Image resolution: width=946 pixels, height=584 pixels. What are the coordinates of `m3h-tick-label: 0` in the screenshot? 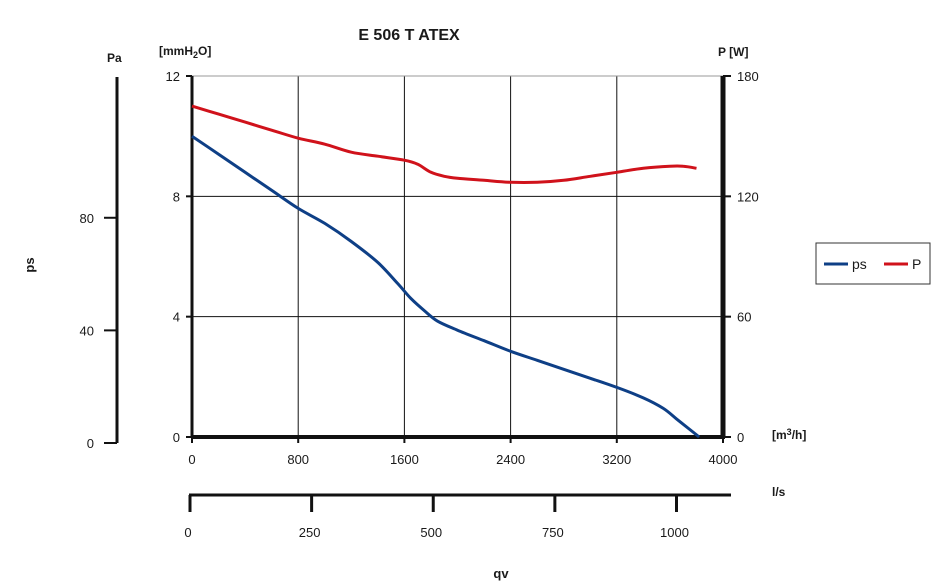 It's located at (191, 459).